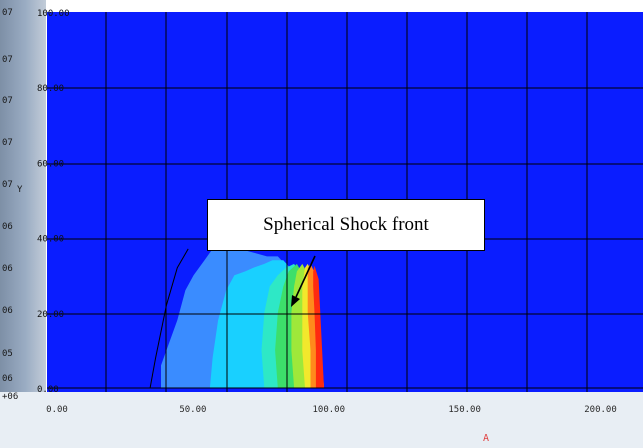 The height and width of the screenshot is (448, 643). I want to click on x-tick-label: 150.00, so click(464, 410).